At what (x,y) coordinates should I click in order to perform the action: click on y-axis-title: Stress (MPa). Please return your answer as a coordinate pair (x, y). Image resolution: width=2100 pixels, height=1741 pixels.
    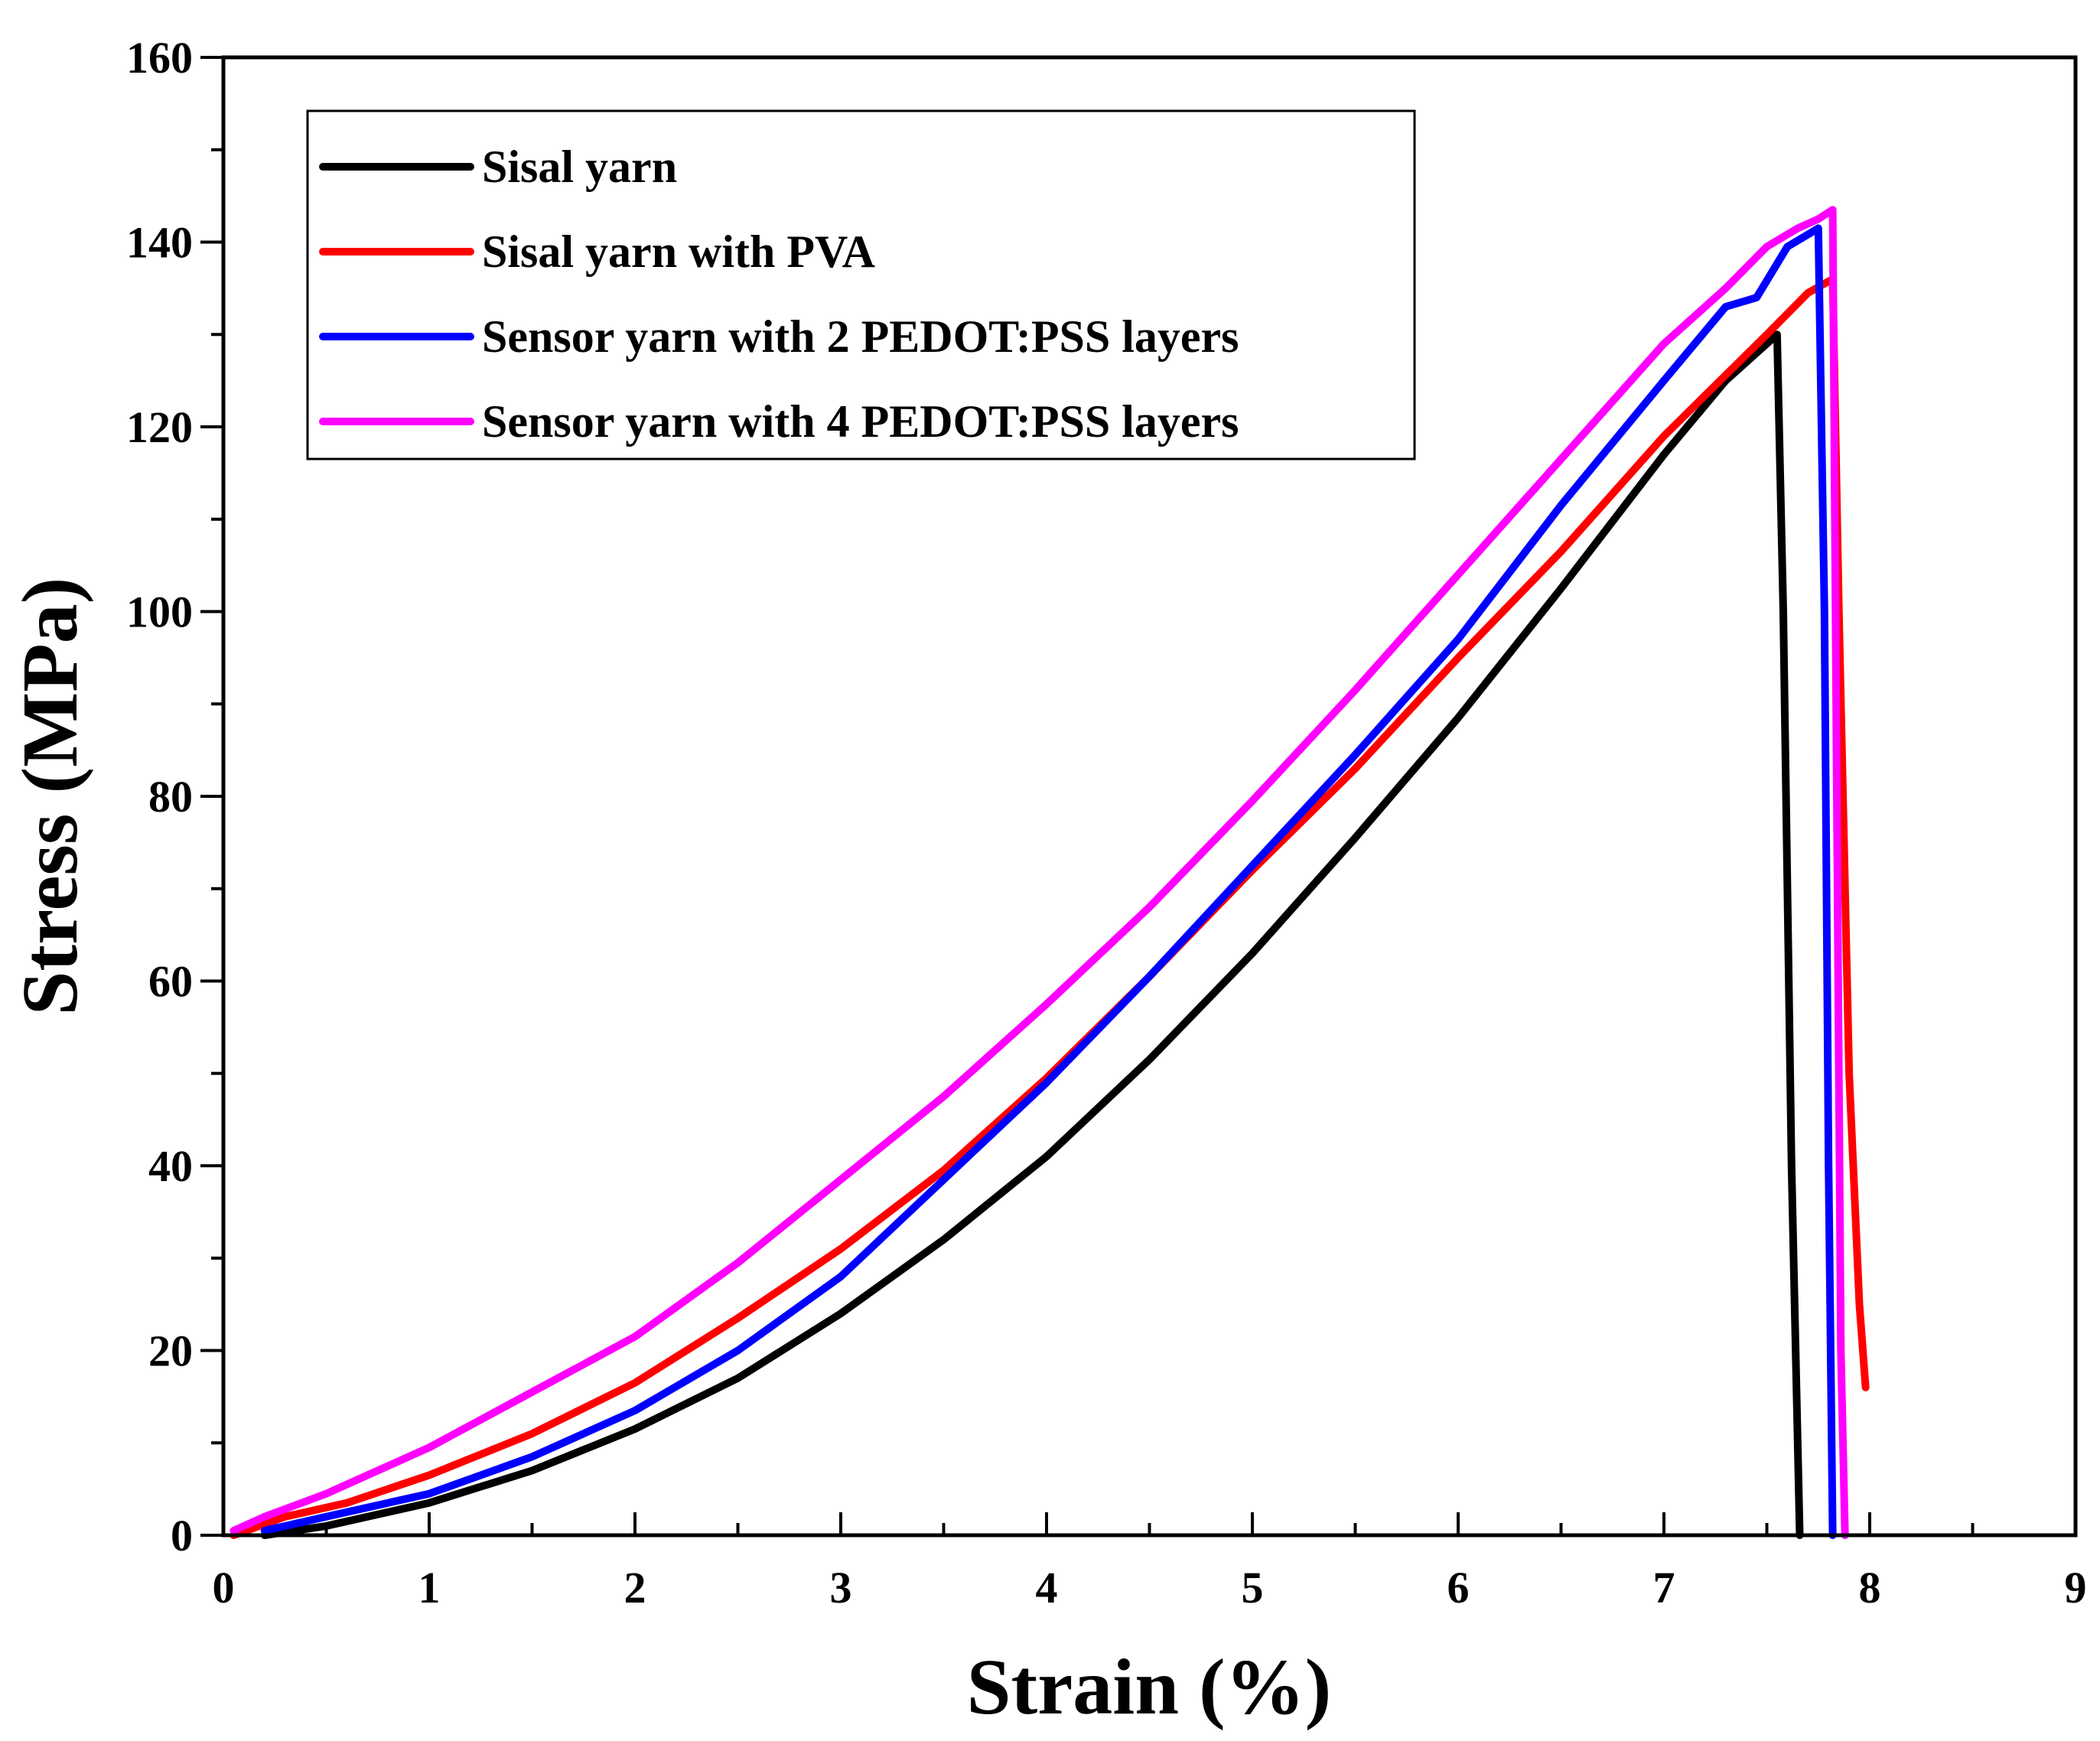
    Looking at the image, I should click on (50, 797).